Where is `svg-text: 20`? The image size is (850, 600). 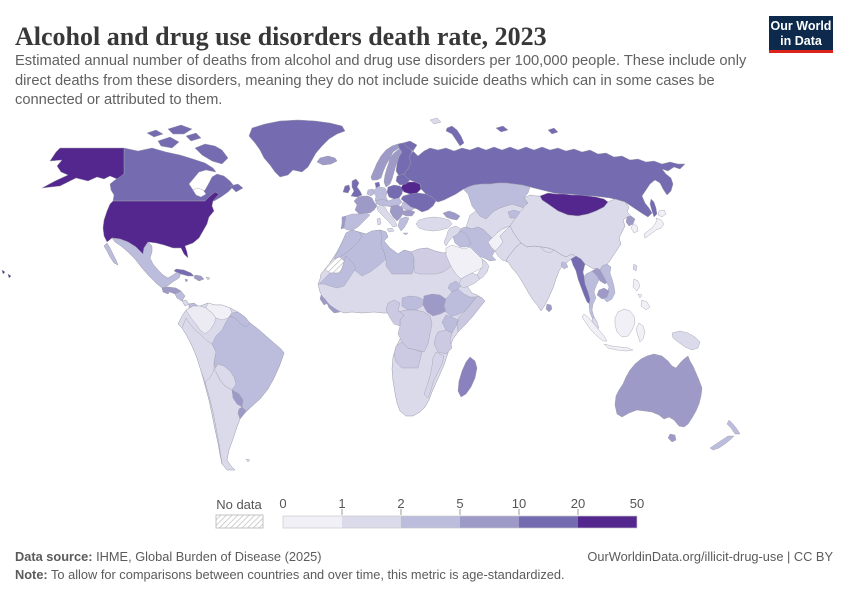
svg-text: 20 is located at coordinates (578, 503).